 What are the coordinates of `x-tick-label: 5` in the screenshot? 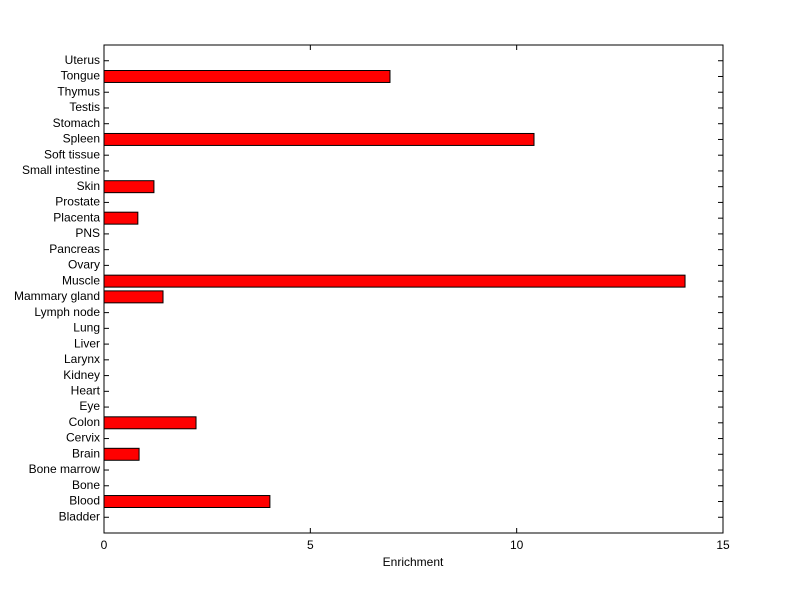 It's located at (310, 545).